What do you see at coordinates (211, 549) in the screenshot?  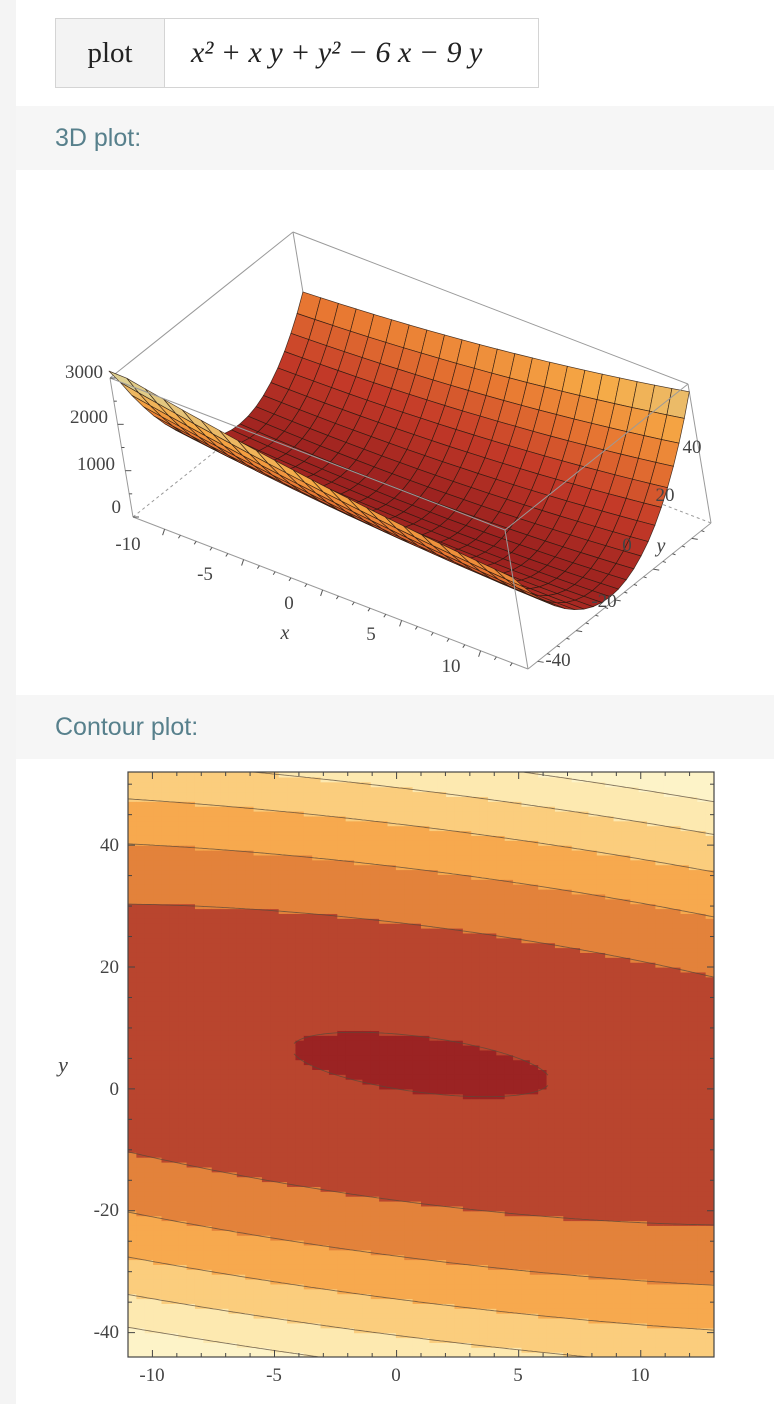 I see `x-tick` at bounding box center [211, 549].